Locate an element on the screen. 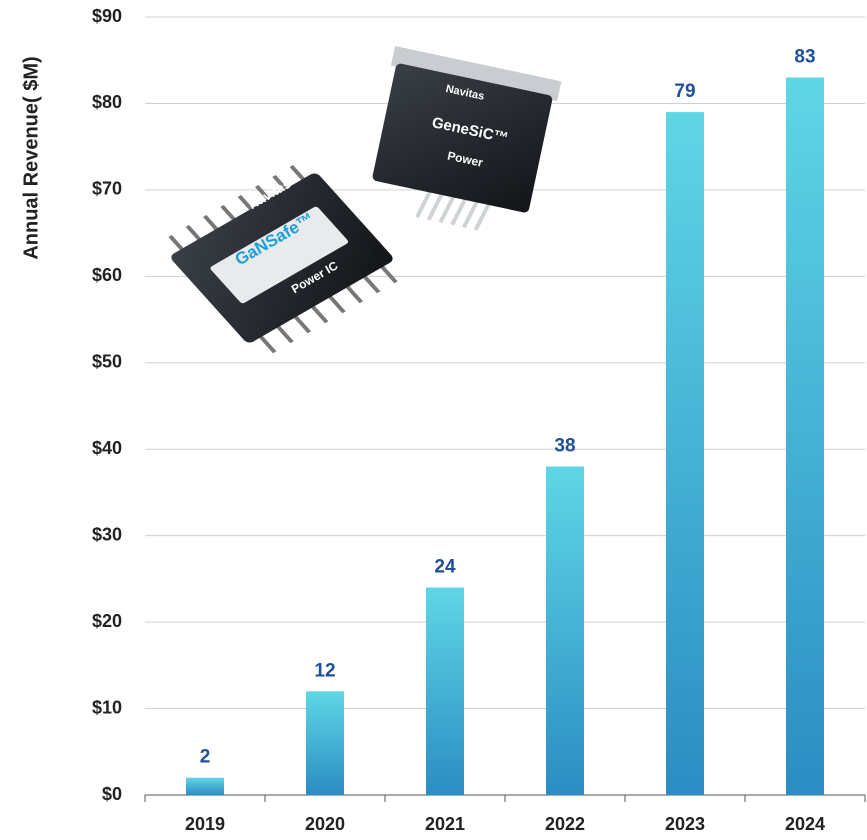  genesic-chip is located at coordinates (467, 138).